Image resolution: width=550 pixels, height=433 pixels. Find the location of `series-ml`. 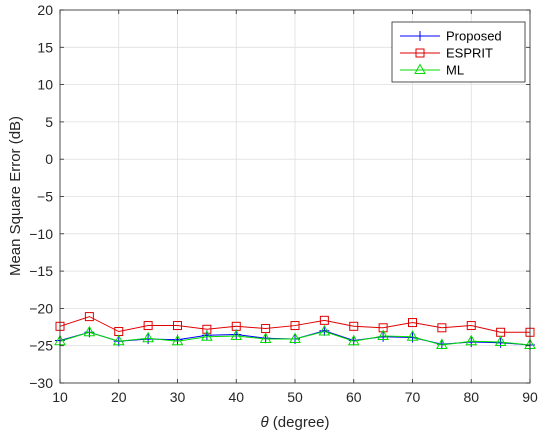

series-ml is located at coordinates (295, 336).